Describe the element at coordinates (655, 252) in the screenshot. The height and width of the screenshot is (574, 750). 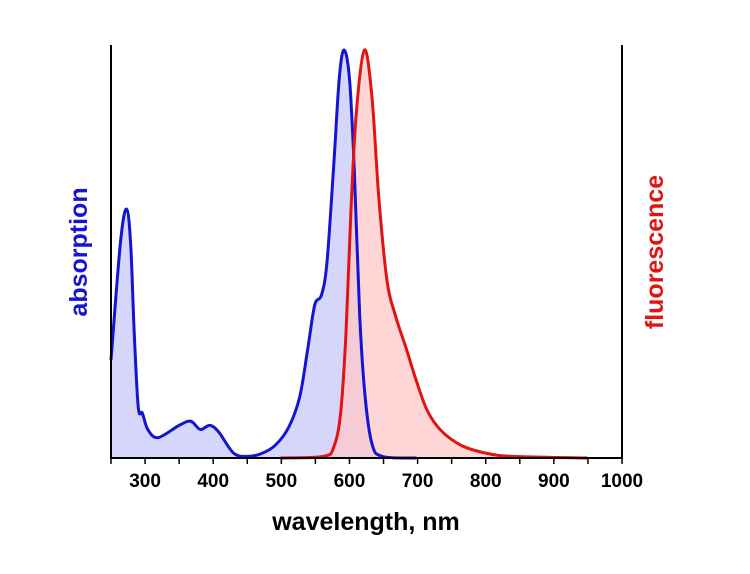
I see `right-axis-title: fluorescence` at that location.